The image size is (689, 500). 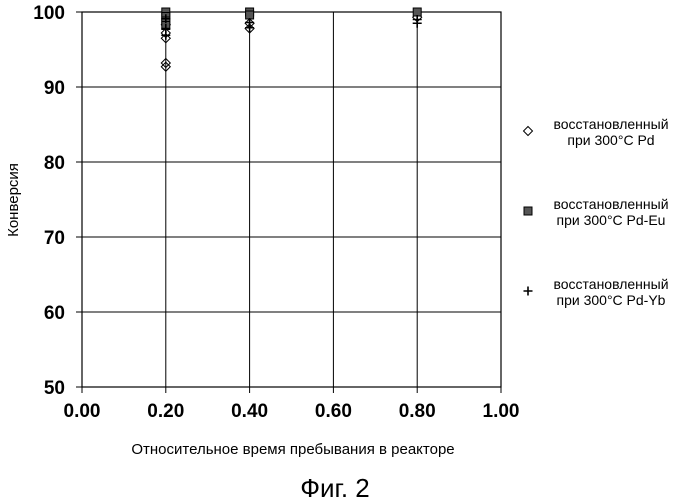 I want to click on x-tick-label: 0.60, so click(x=333, y=411).